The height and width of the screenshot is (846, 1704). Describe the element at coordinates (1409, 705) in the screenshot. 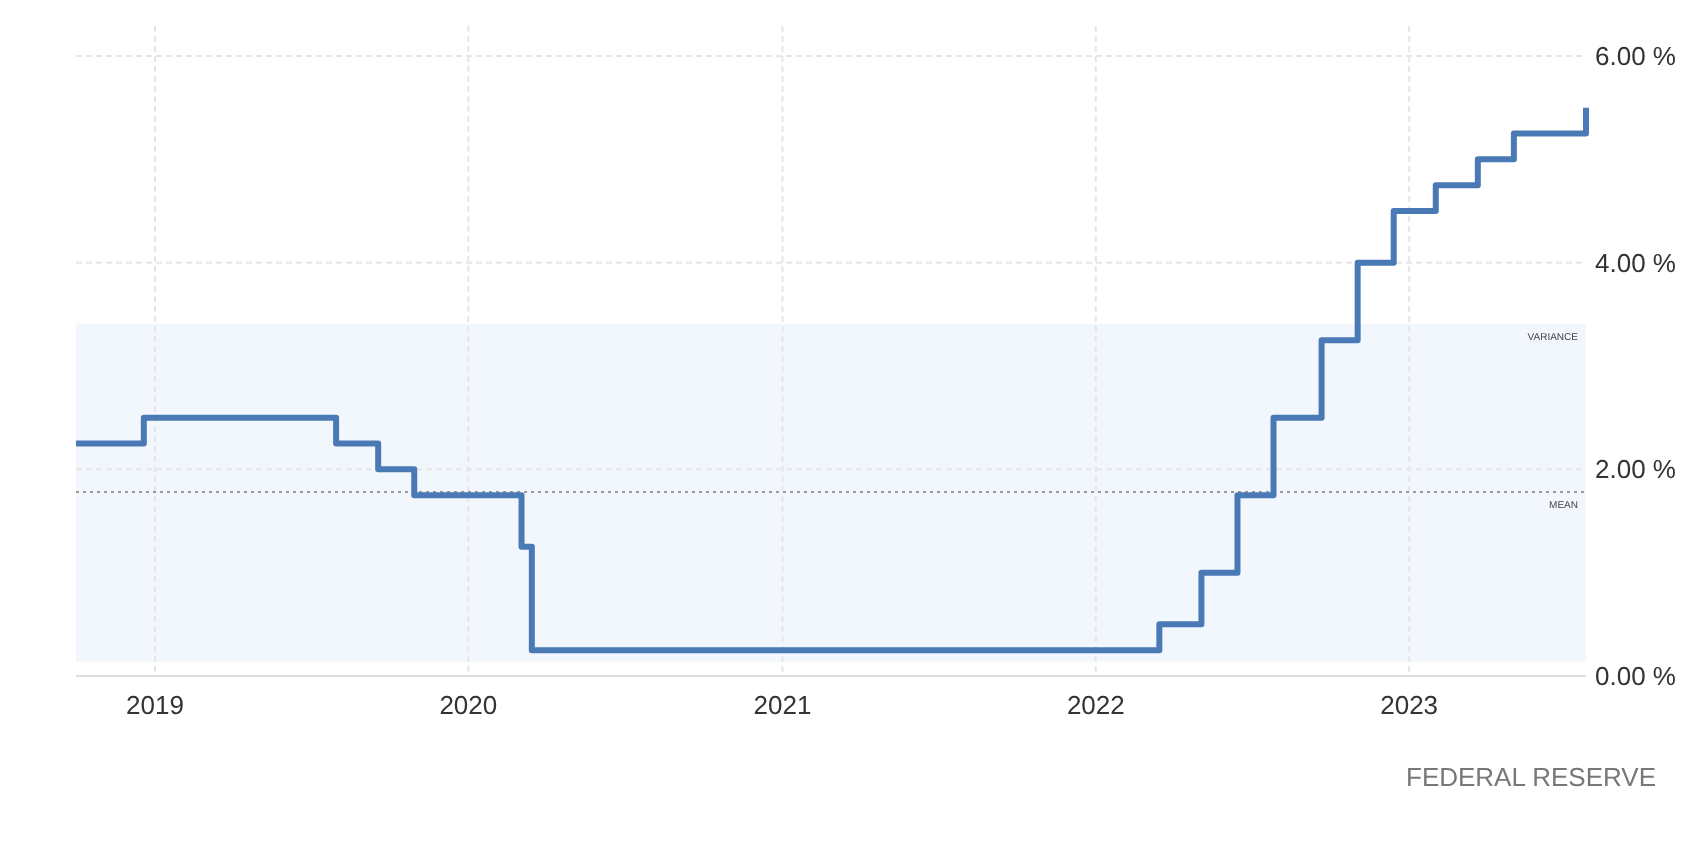

I see `x-tick-label: 2023` at that location.